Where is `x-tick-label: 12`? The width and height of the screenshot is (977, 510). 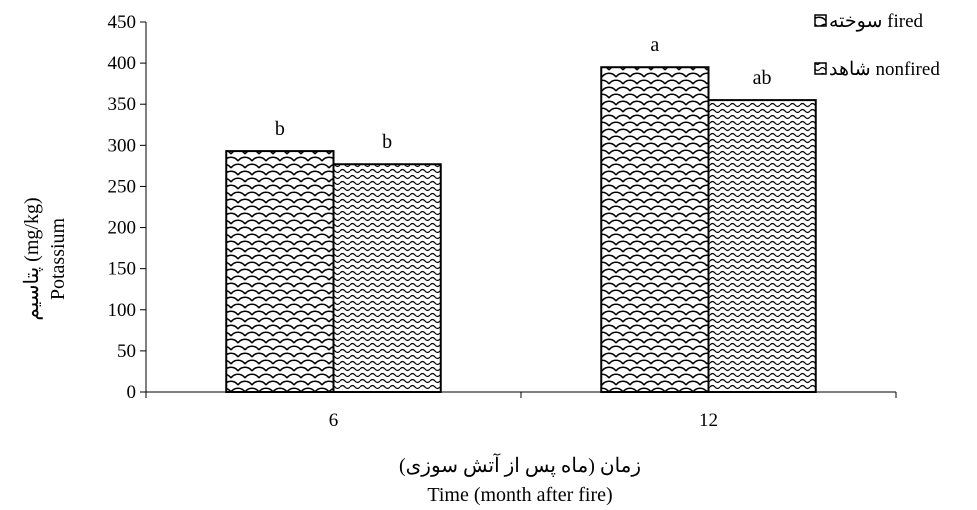
x-tick-label: 12 is located at coordinates (708, 420).